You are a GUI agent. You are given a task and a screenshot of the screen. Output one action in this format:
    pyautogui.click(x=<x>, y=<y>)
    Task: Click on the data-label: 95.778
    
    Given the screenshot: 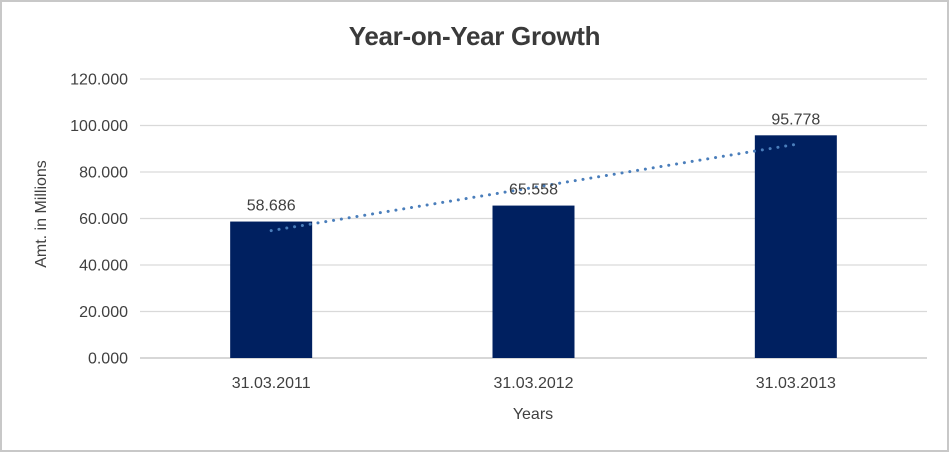 What is the action you would take?
    pyautogui.click(x=795, y=119)
    